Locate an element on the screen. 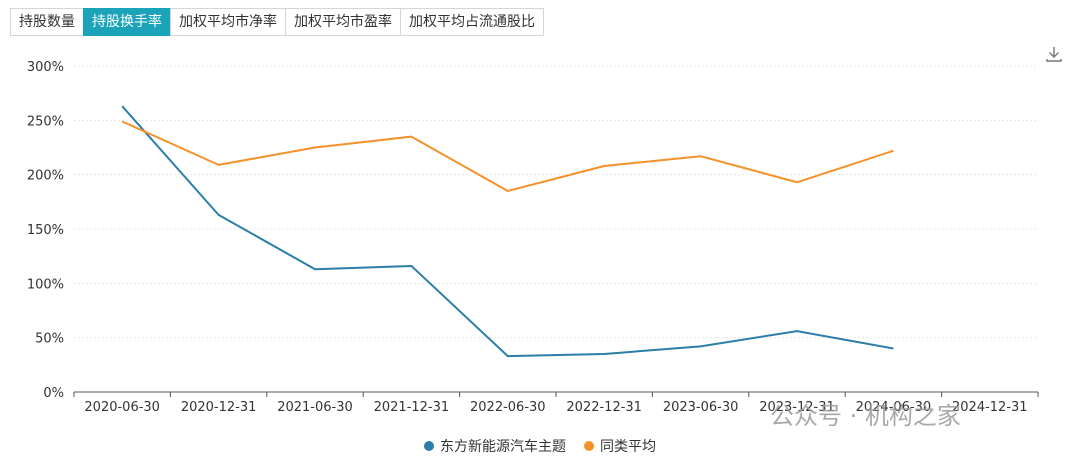 This screenshot has height=460, width=1080. legend-label-series-2: 同类平均 is located at coordinates (628, 447).